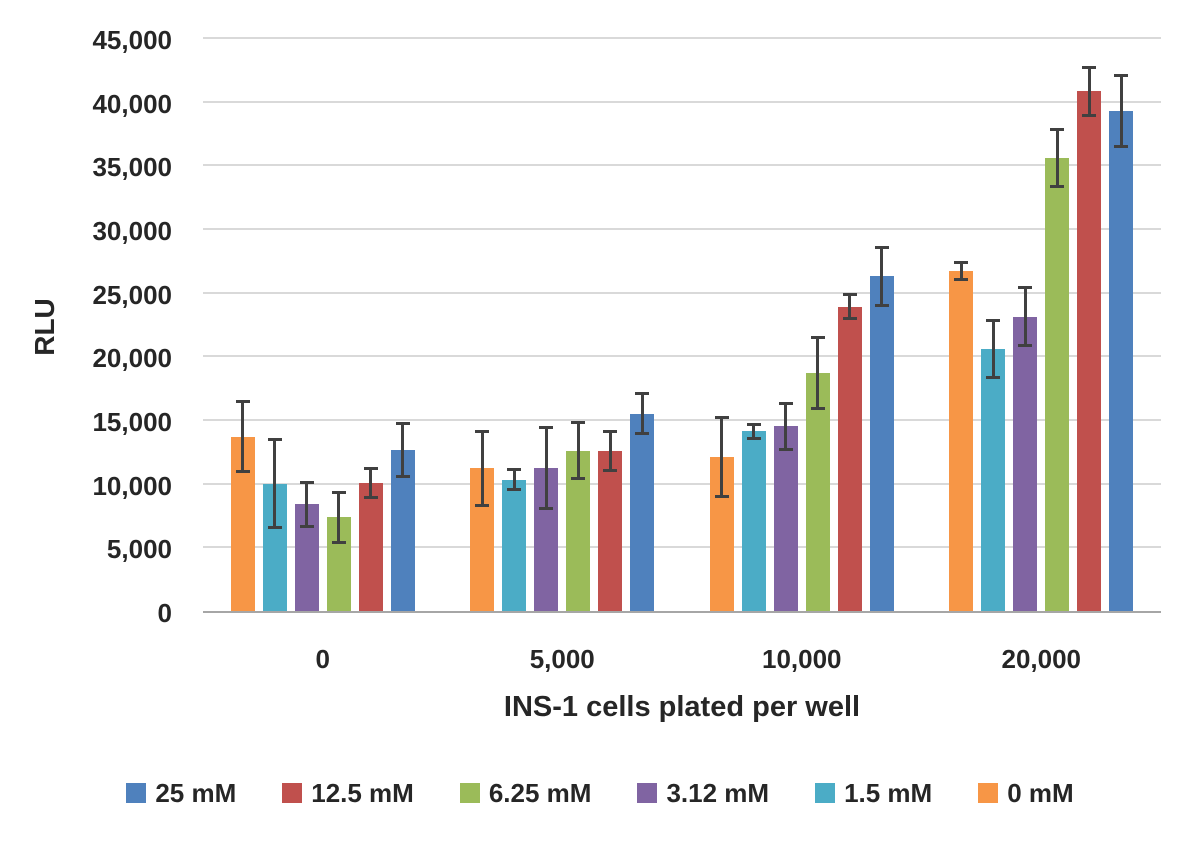  What do you see at coordinates (132, 485) in the screenshot?
I see `y-tick-label: 10,000` at bounding box center [132, 485].